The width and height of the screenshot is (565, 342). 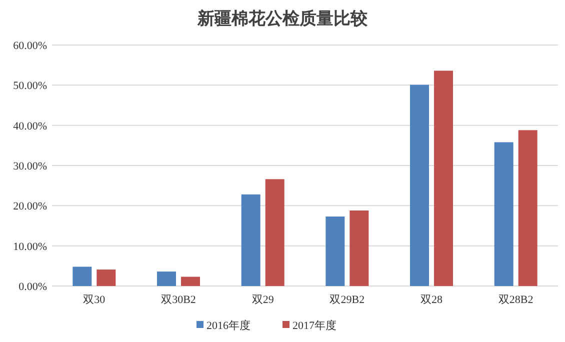 I want to click on legend-label: 2016年度, so click(x=228, y=325).